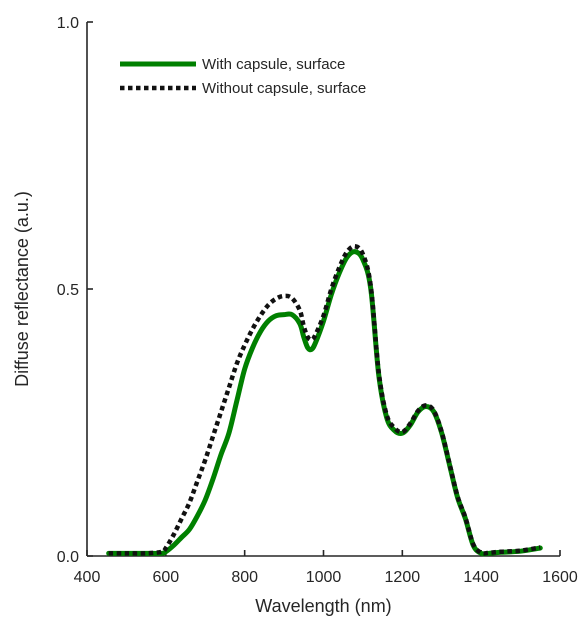 Image resolution: width=586 pixels, height=621 pixels. What do you see at coordinates (284, 88) in the screenshot?
I see `legend-label: Without capsule, surface` at bounding box center [284, 88].